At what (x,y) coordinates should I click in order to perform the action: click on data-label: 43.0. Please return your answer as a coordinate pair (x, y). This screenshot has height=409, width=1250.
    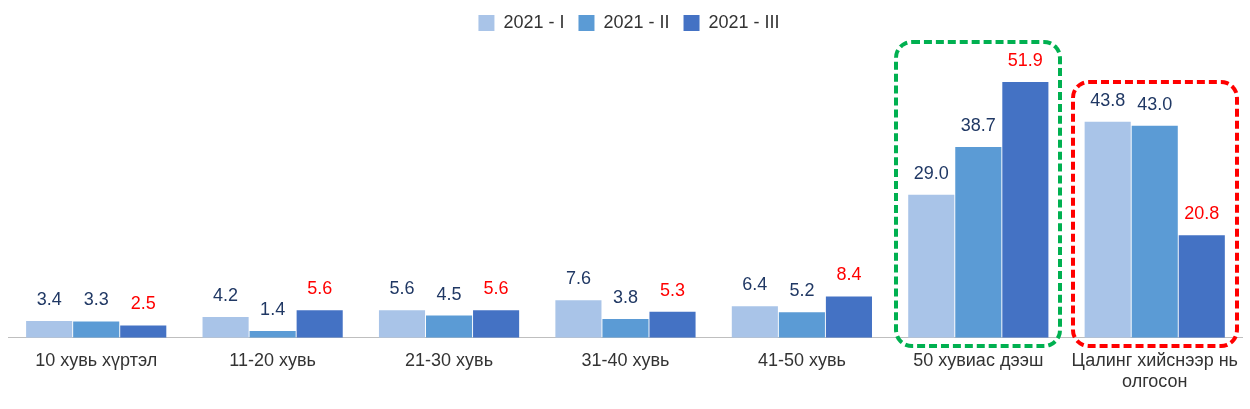
    Looking at the image, I should click on (1155, 103).